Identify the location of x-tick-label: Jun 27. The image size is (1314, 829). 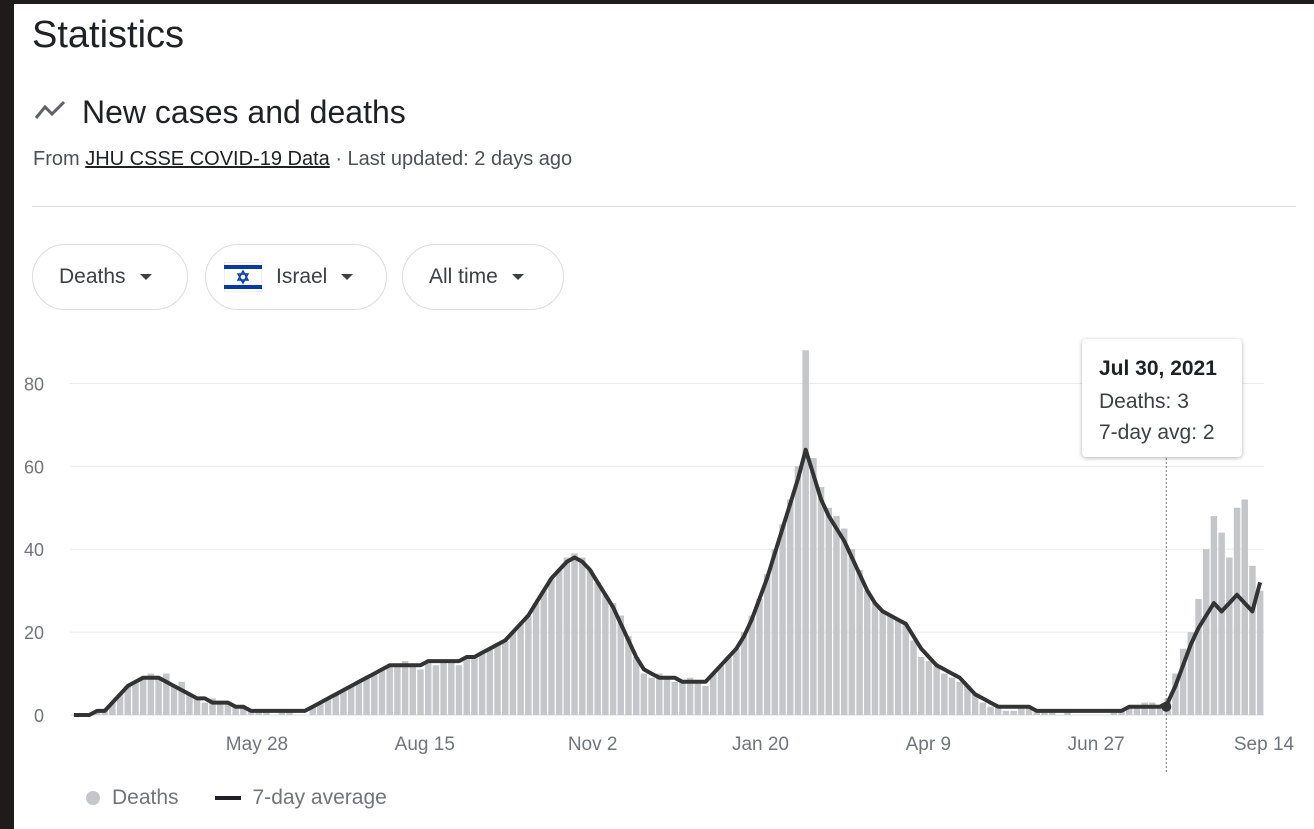
(1096, 744).